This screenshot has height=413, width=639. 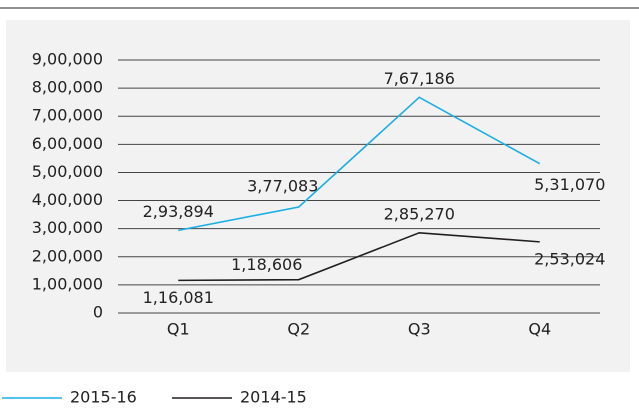 What do you see at coordinates (67, 199) in the screenshot?
I see `y-tick-label: 4,00,000` at bounding box center [67, 199].